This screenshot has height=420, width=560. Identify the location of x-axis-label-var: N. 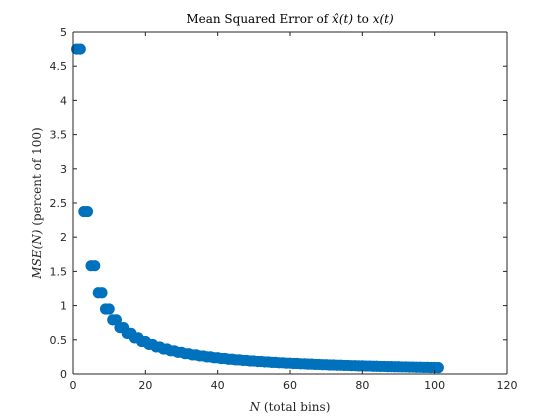
(255, 407).